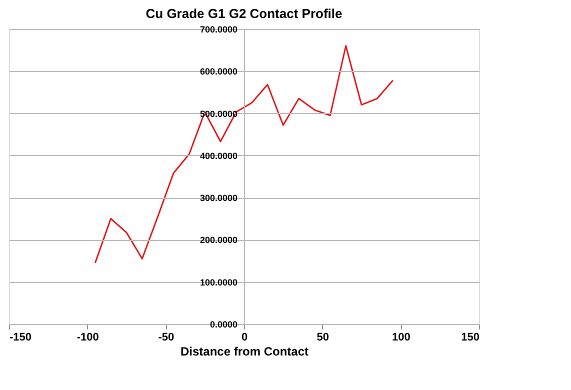  Describe the element at coordinates (219, 155) in the screenshot. I see `y-tick-label: 400.0000` at that location.